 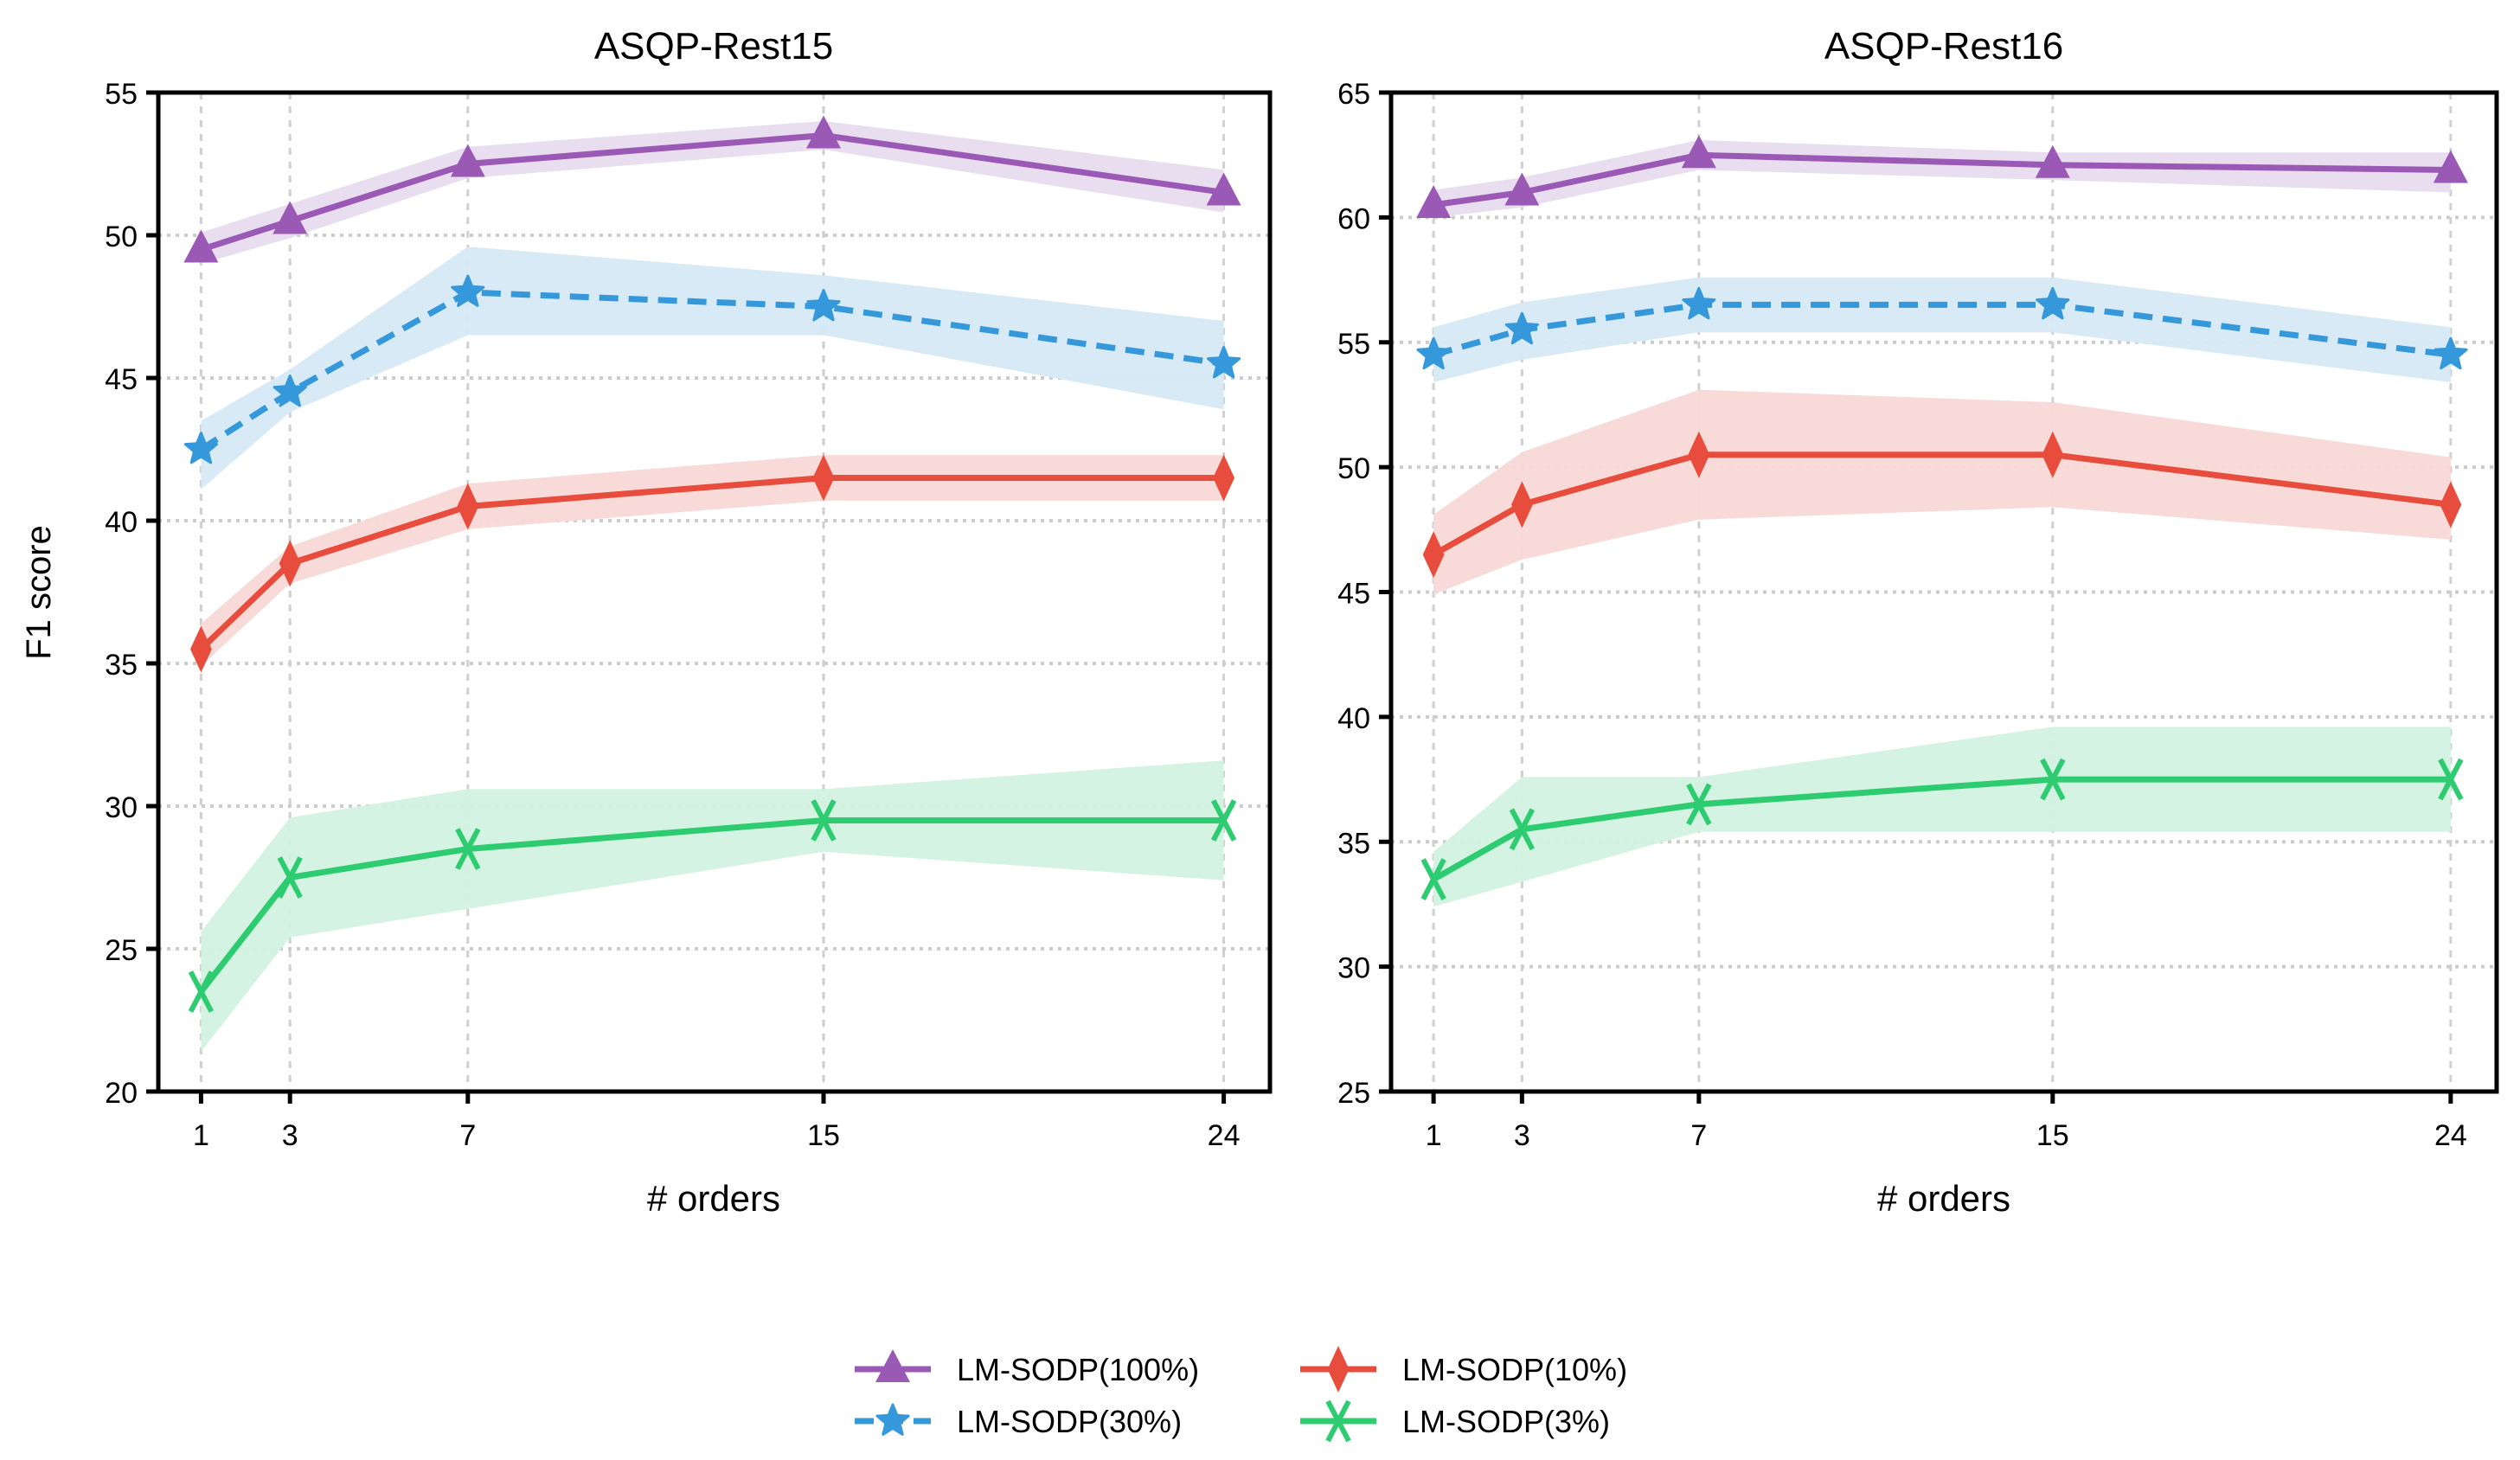 What do you see at coordinates (39, 592) in the screenshot?
I see `y-axis-label: F1 score` at bounding box center [39, 592].